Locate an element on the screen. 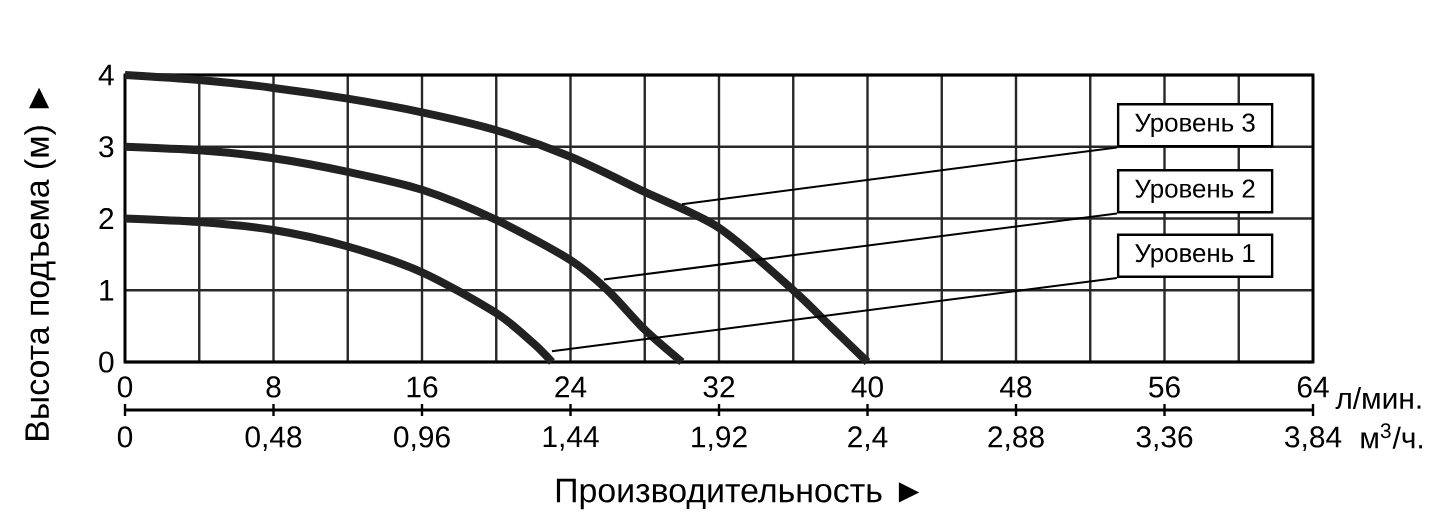  annotation: Уровень 3 is located at coordinates (1195, 125).